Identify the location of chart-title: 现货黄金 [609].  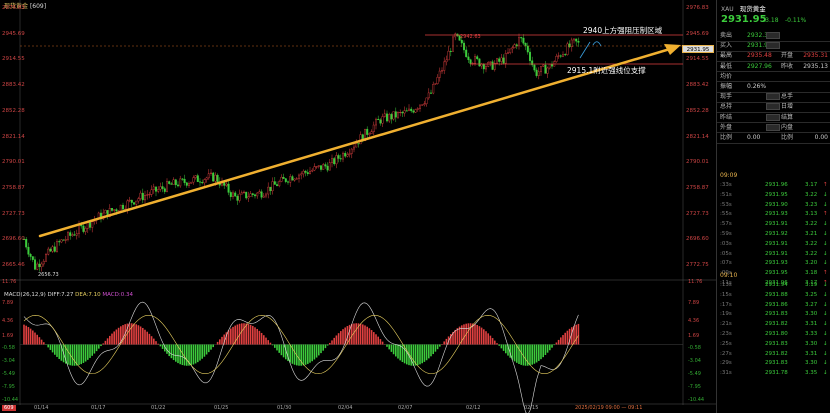
(25, 5).